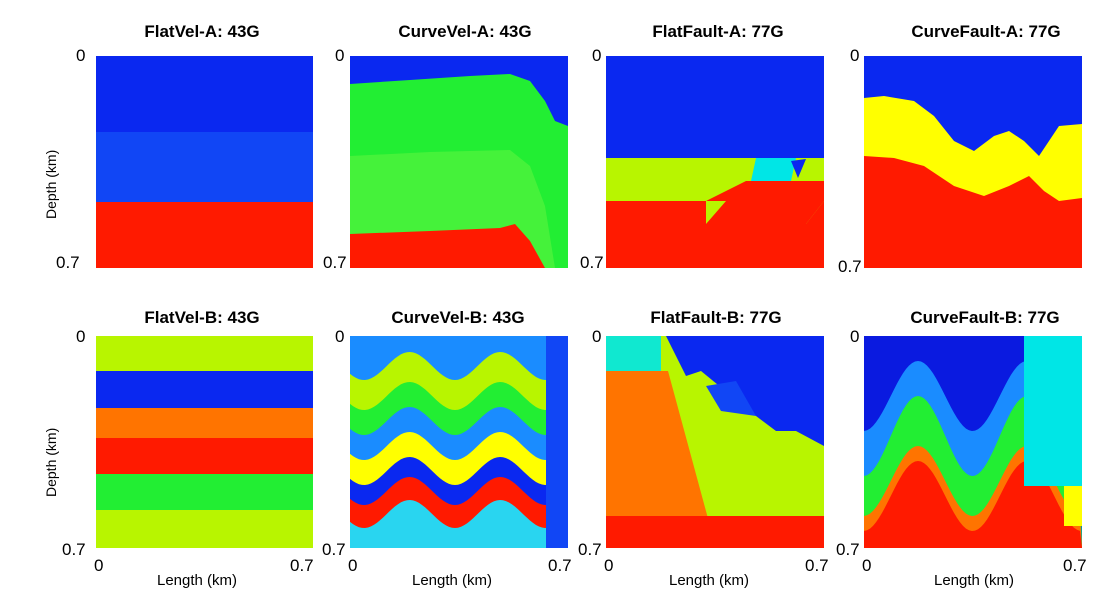 This screenshot has height=594, width=1093. I want to click on layer-red-right, so click(765, 234).